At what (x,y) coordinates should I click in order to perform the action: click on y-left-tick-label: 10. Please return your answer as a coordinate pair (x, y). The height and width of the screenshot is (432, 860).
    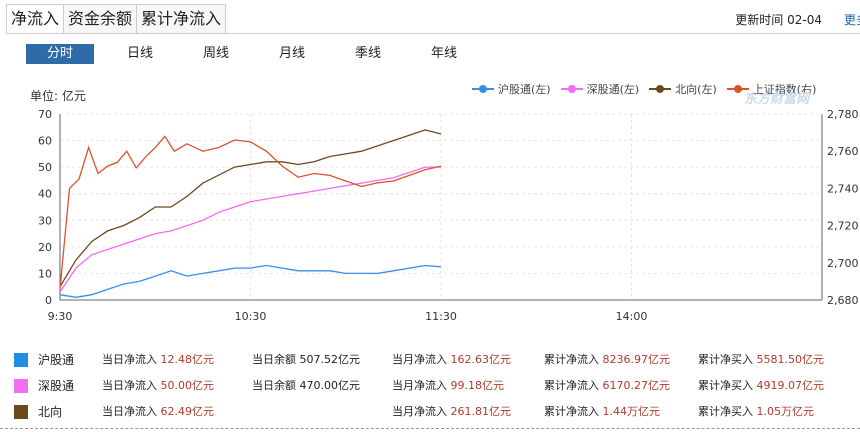
    Looking at the image, I should click on (45, 273).